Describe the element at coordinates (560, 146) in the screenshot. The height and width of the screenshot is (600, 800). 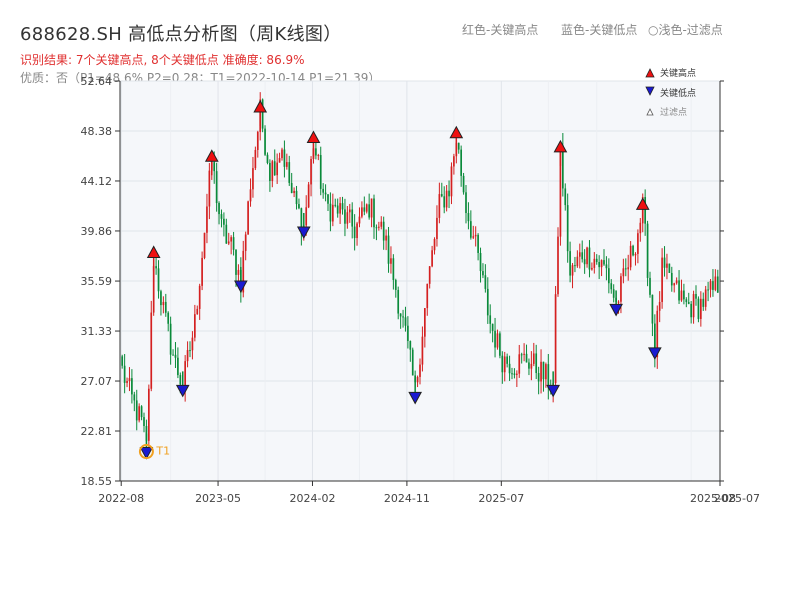
I see `key-high-marker` at that location.